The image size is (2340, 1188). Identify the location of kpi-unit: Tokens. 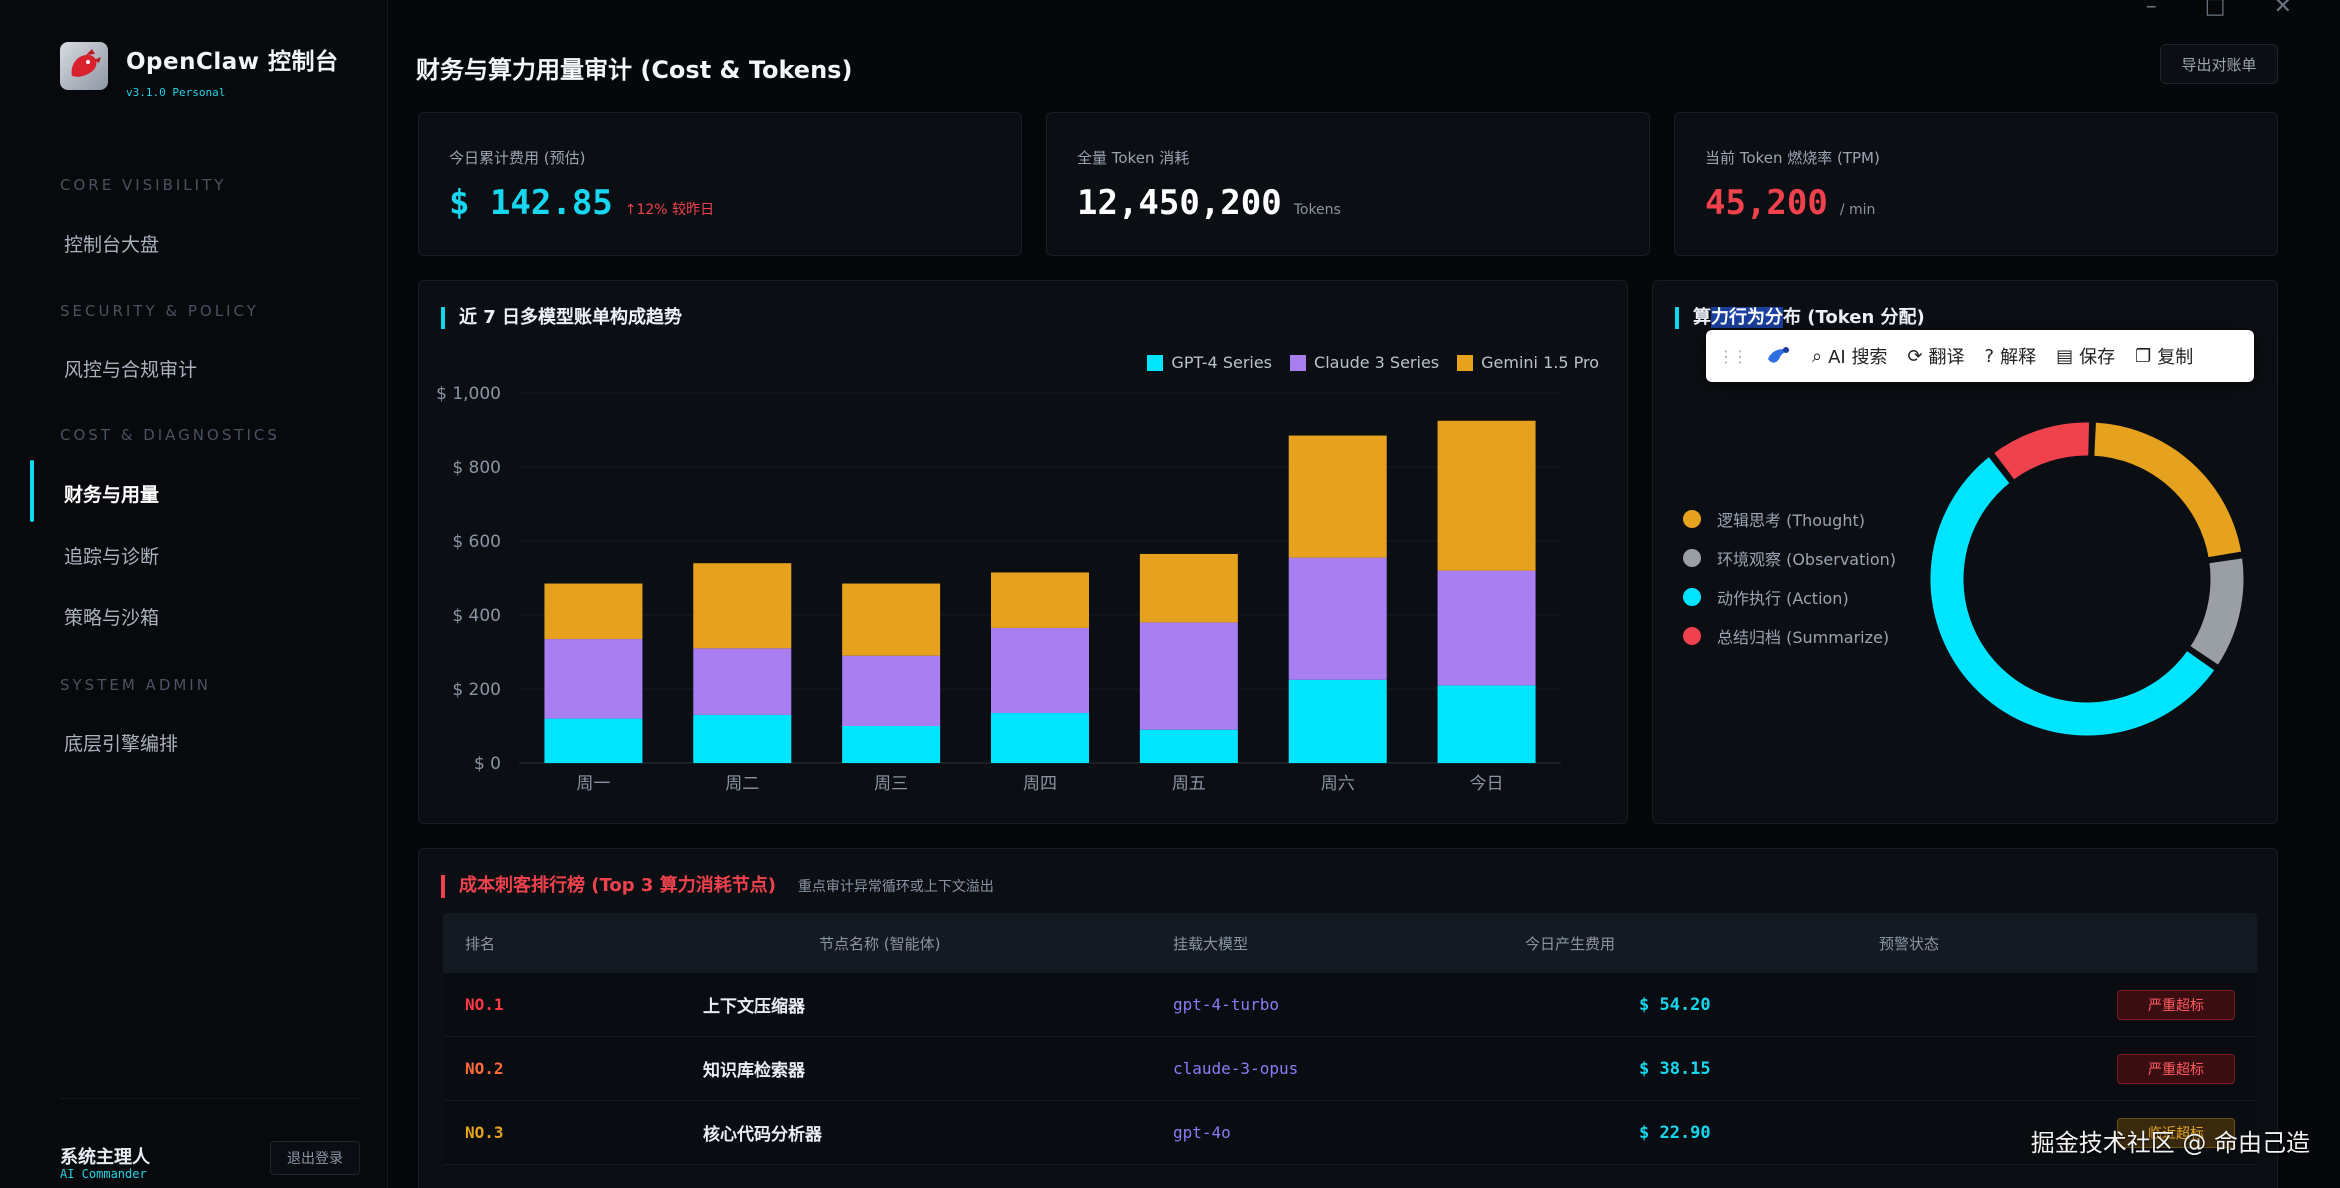
(1317, 210).